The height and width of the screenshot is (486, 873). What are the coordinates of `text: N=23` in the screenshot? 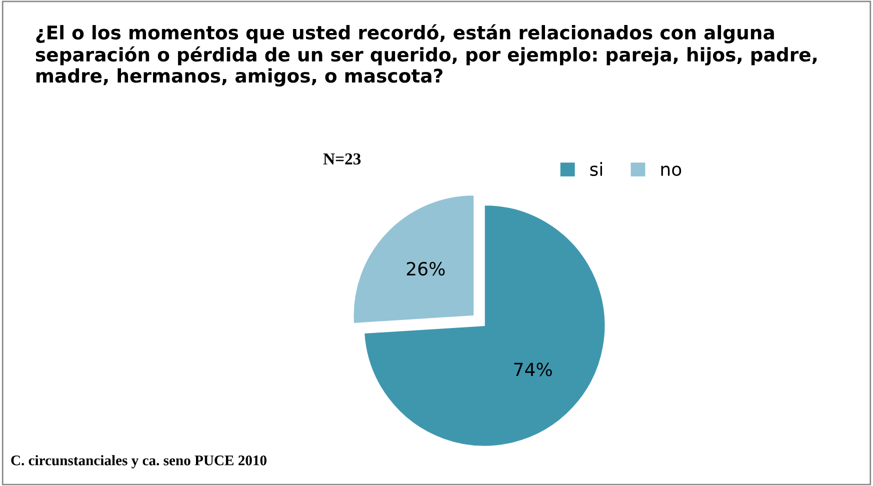 It's located at (342, 159).